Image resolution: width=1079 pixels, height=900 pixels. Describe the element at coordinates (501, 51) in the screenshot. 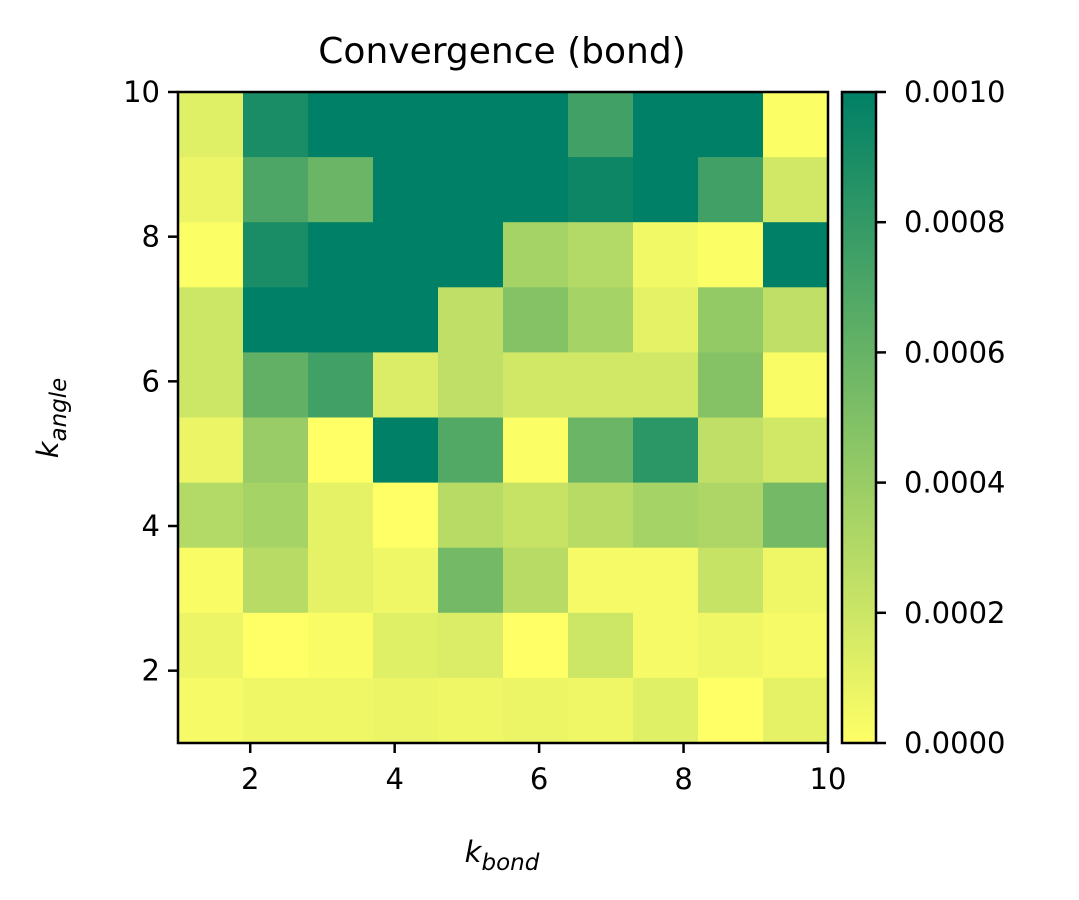

I see `chart-title: Convergence (bond)` at that location.